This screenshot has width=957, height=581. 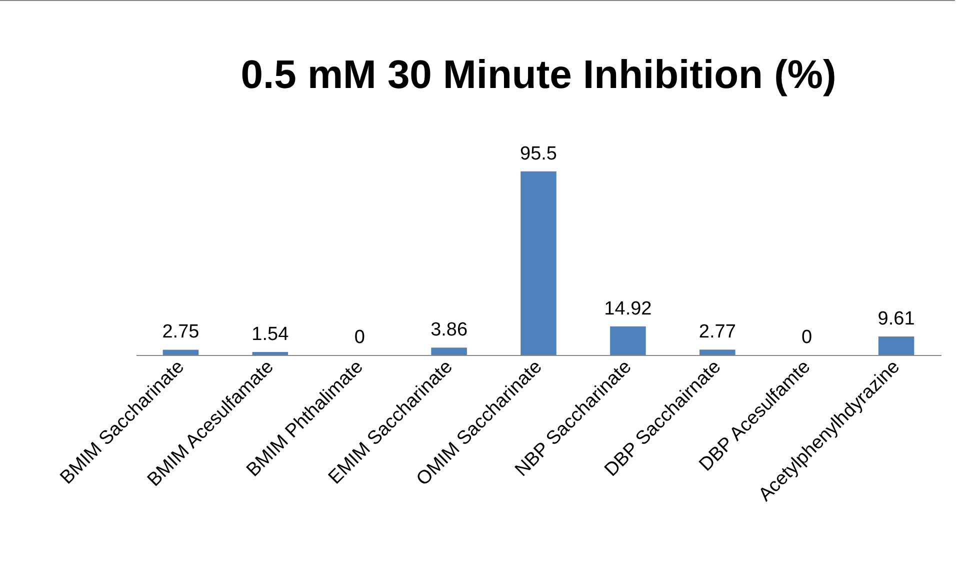 I want to click on data-label: 95.5, so click(x=538, y=153).